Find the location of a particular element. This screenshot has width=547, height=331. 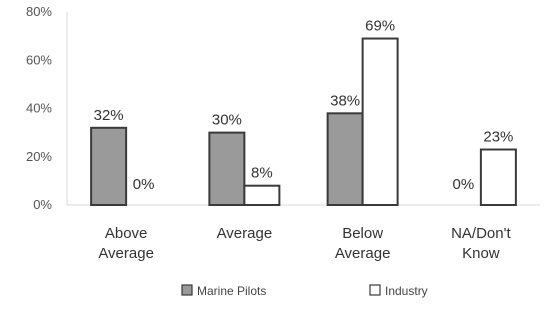

y-axis-ticks: 0% 20% 40% 60% 80% is located at coordinates (39, 108).